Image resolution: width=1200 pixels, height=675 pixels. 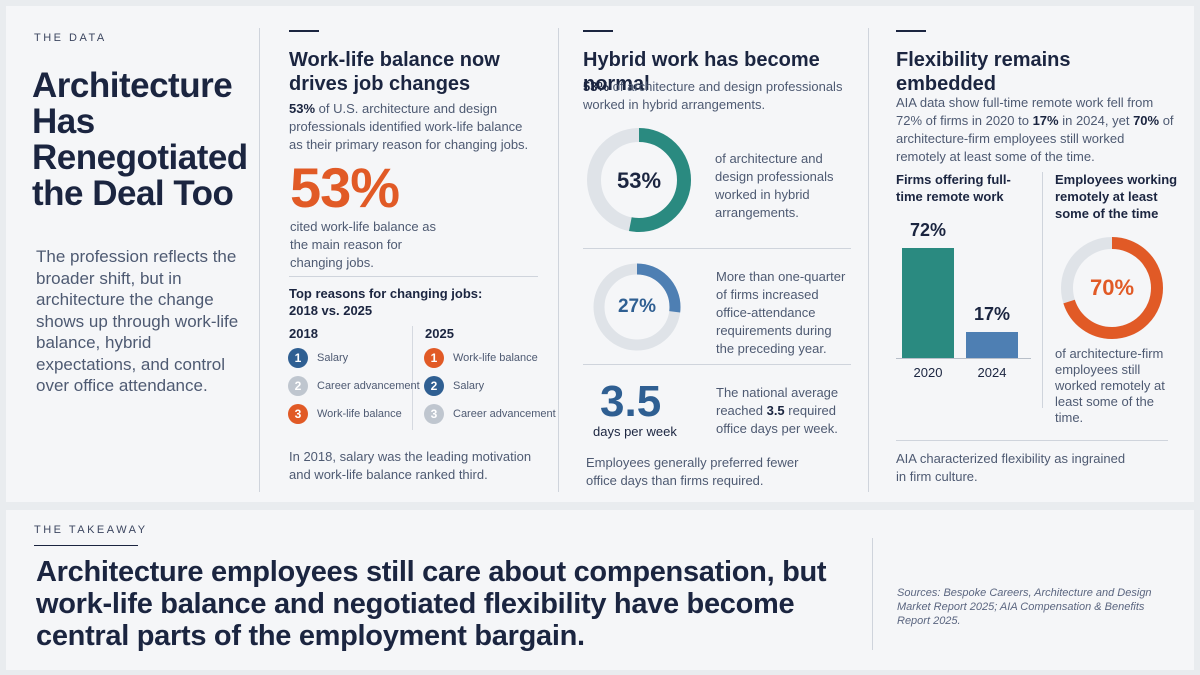 I want to click on rank-item-2018: 3 Work-life balance, so click(x=345, y=414).